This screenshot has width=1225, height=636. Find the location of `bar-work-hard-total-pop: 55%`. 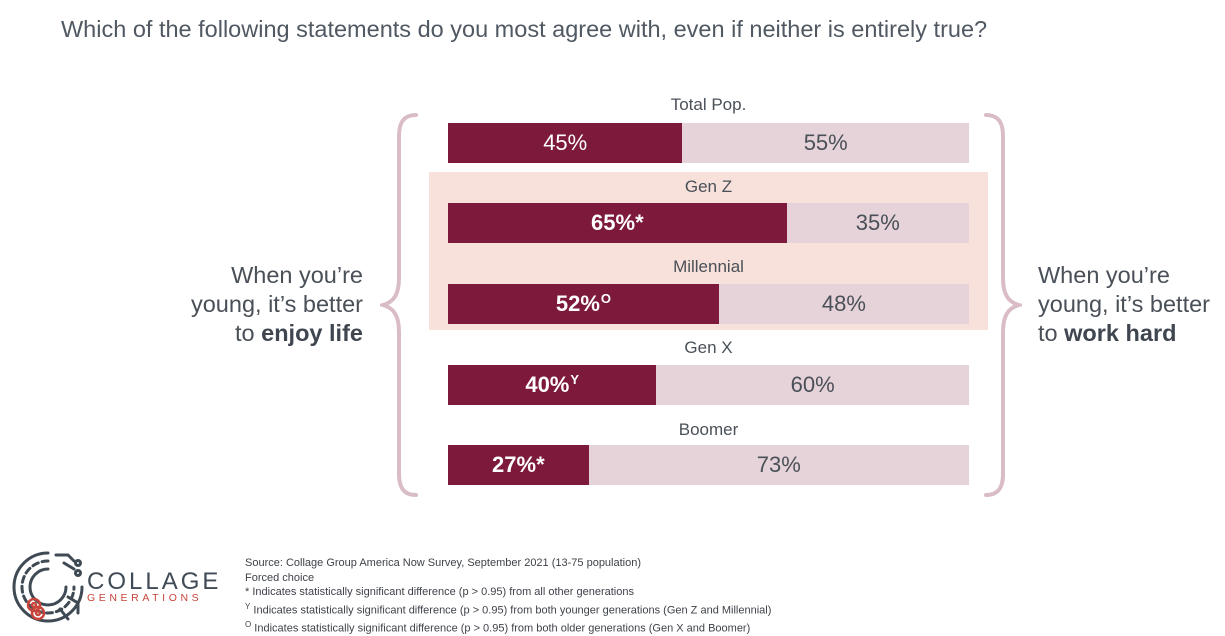

bar-work-hard-total-pop: 55% is located at coordinates (825, 143).